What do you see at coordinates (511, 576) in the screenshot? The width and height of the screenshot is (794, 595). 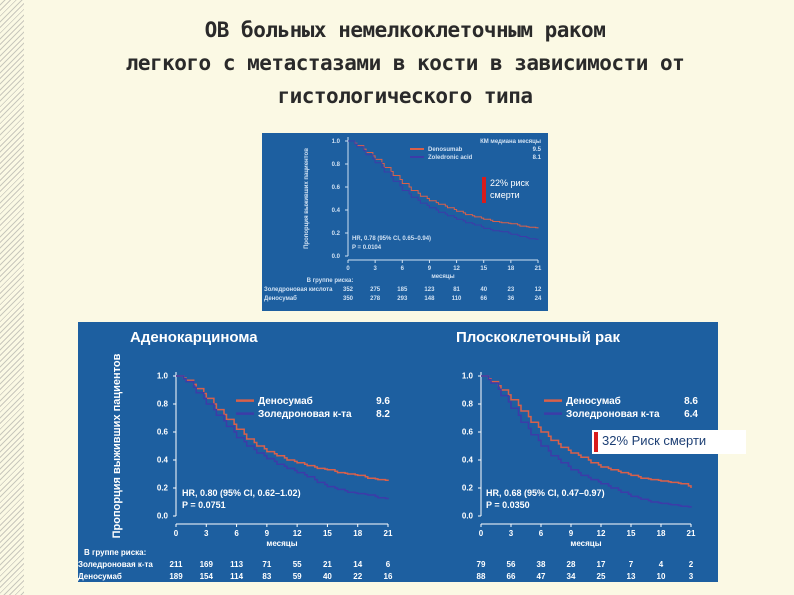 I see `at-risk-value: 66` at bounding box center [511, 576].